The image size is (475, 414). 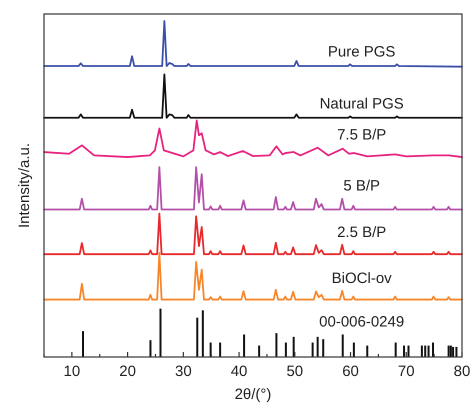 I want to click on series-label: 00-006-0249, so click(x=361, y=321).